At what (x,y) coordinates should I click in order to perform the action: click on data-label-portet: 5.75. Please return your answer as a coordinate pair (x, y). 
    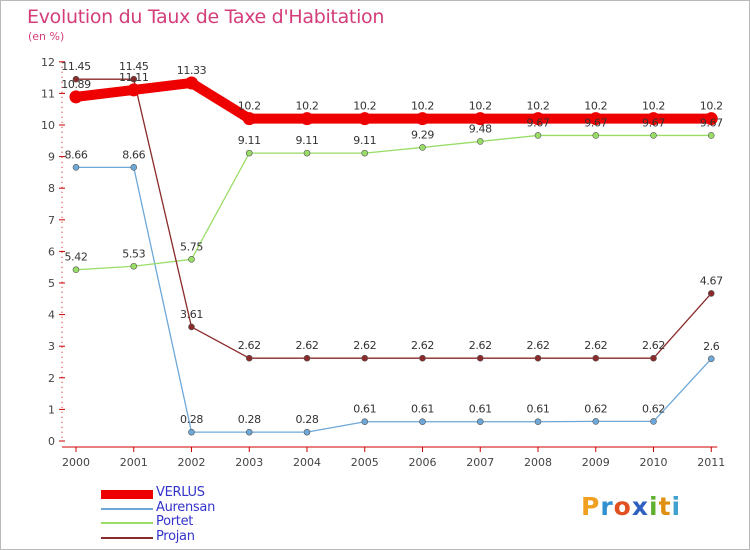
    Looking at the image, I should click on (191, 246).